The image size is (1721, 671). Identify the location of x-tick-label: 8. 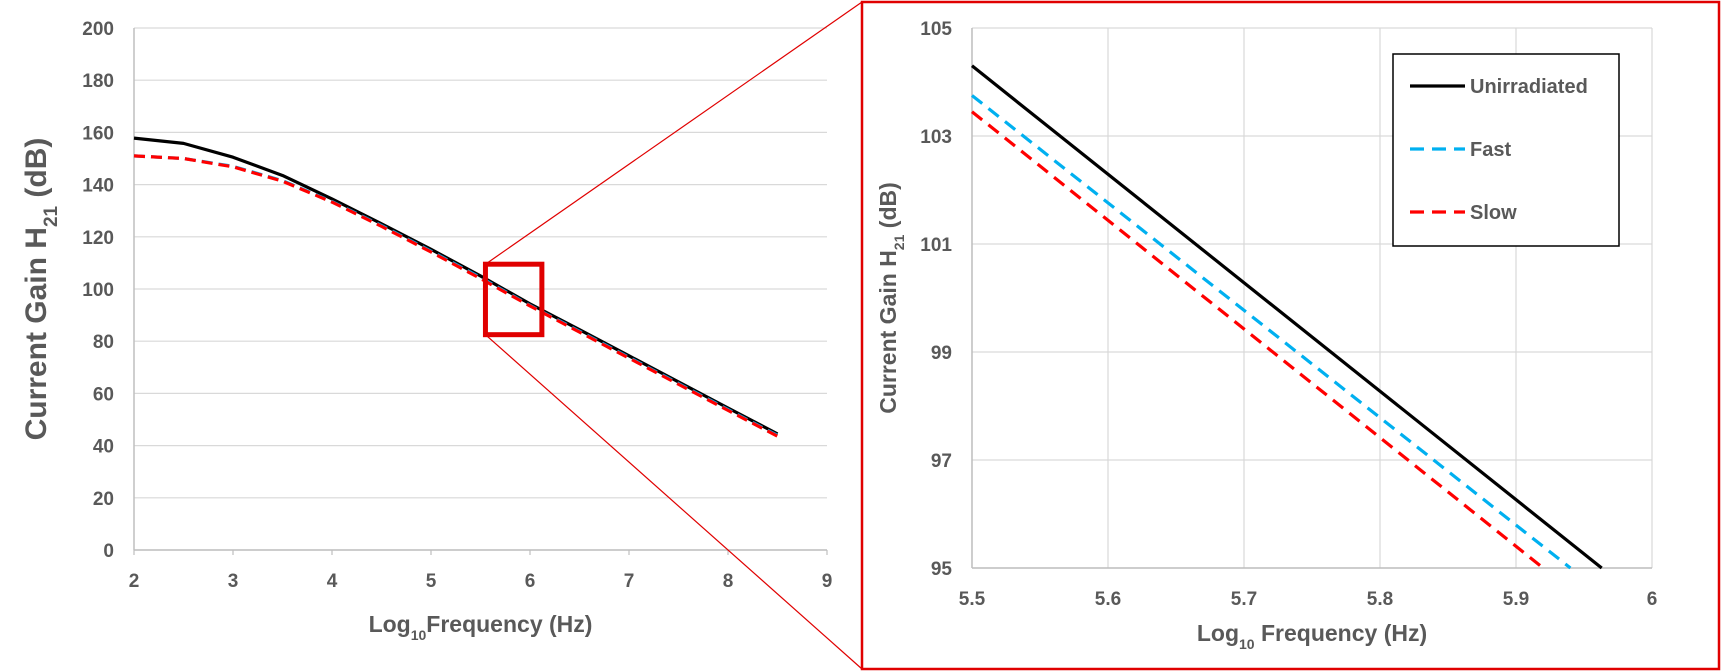
(728, 581).